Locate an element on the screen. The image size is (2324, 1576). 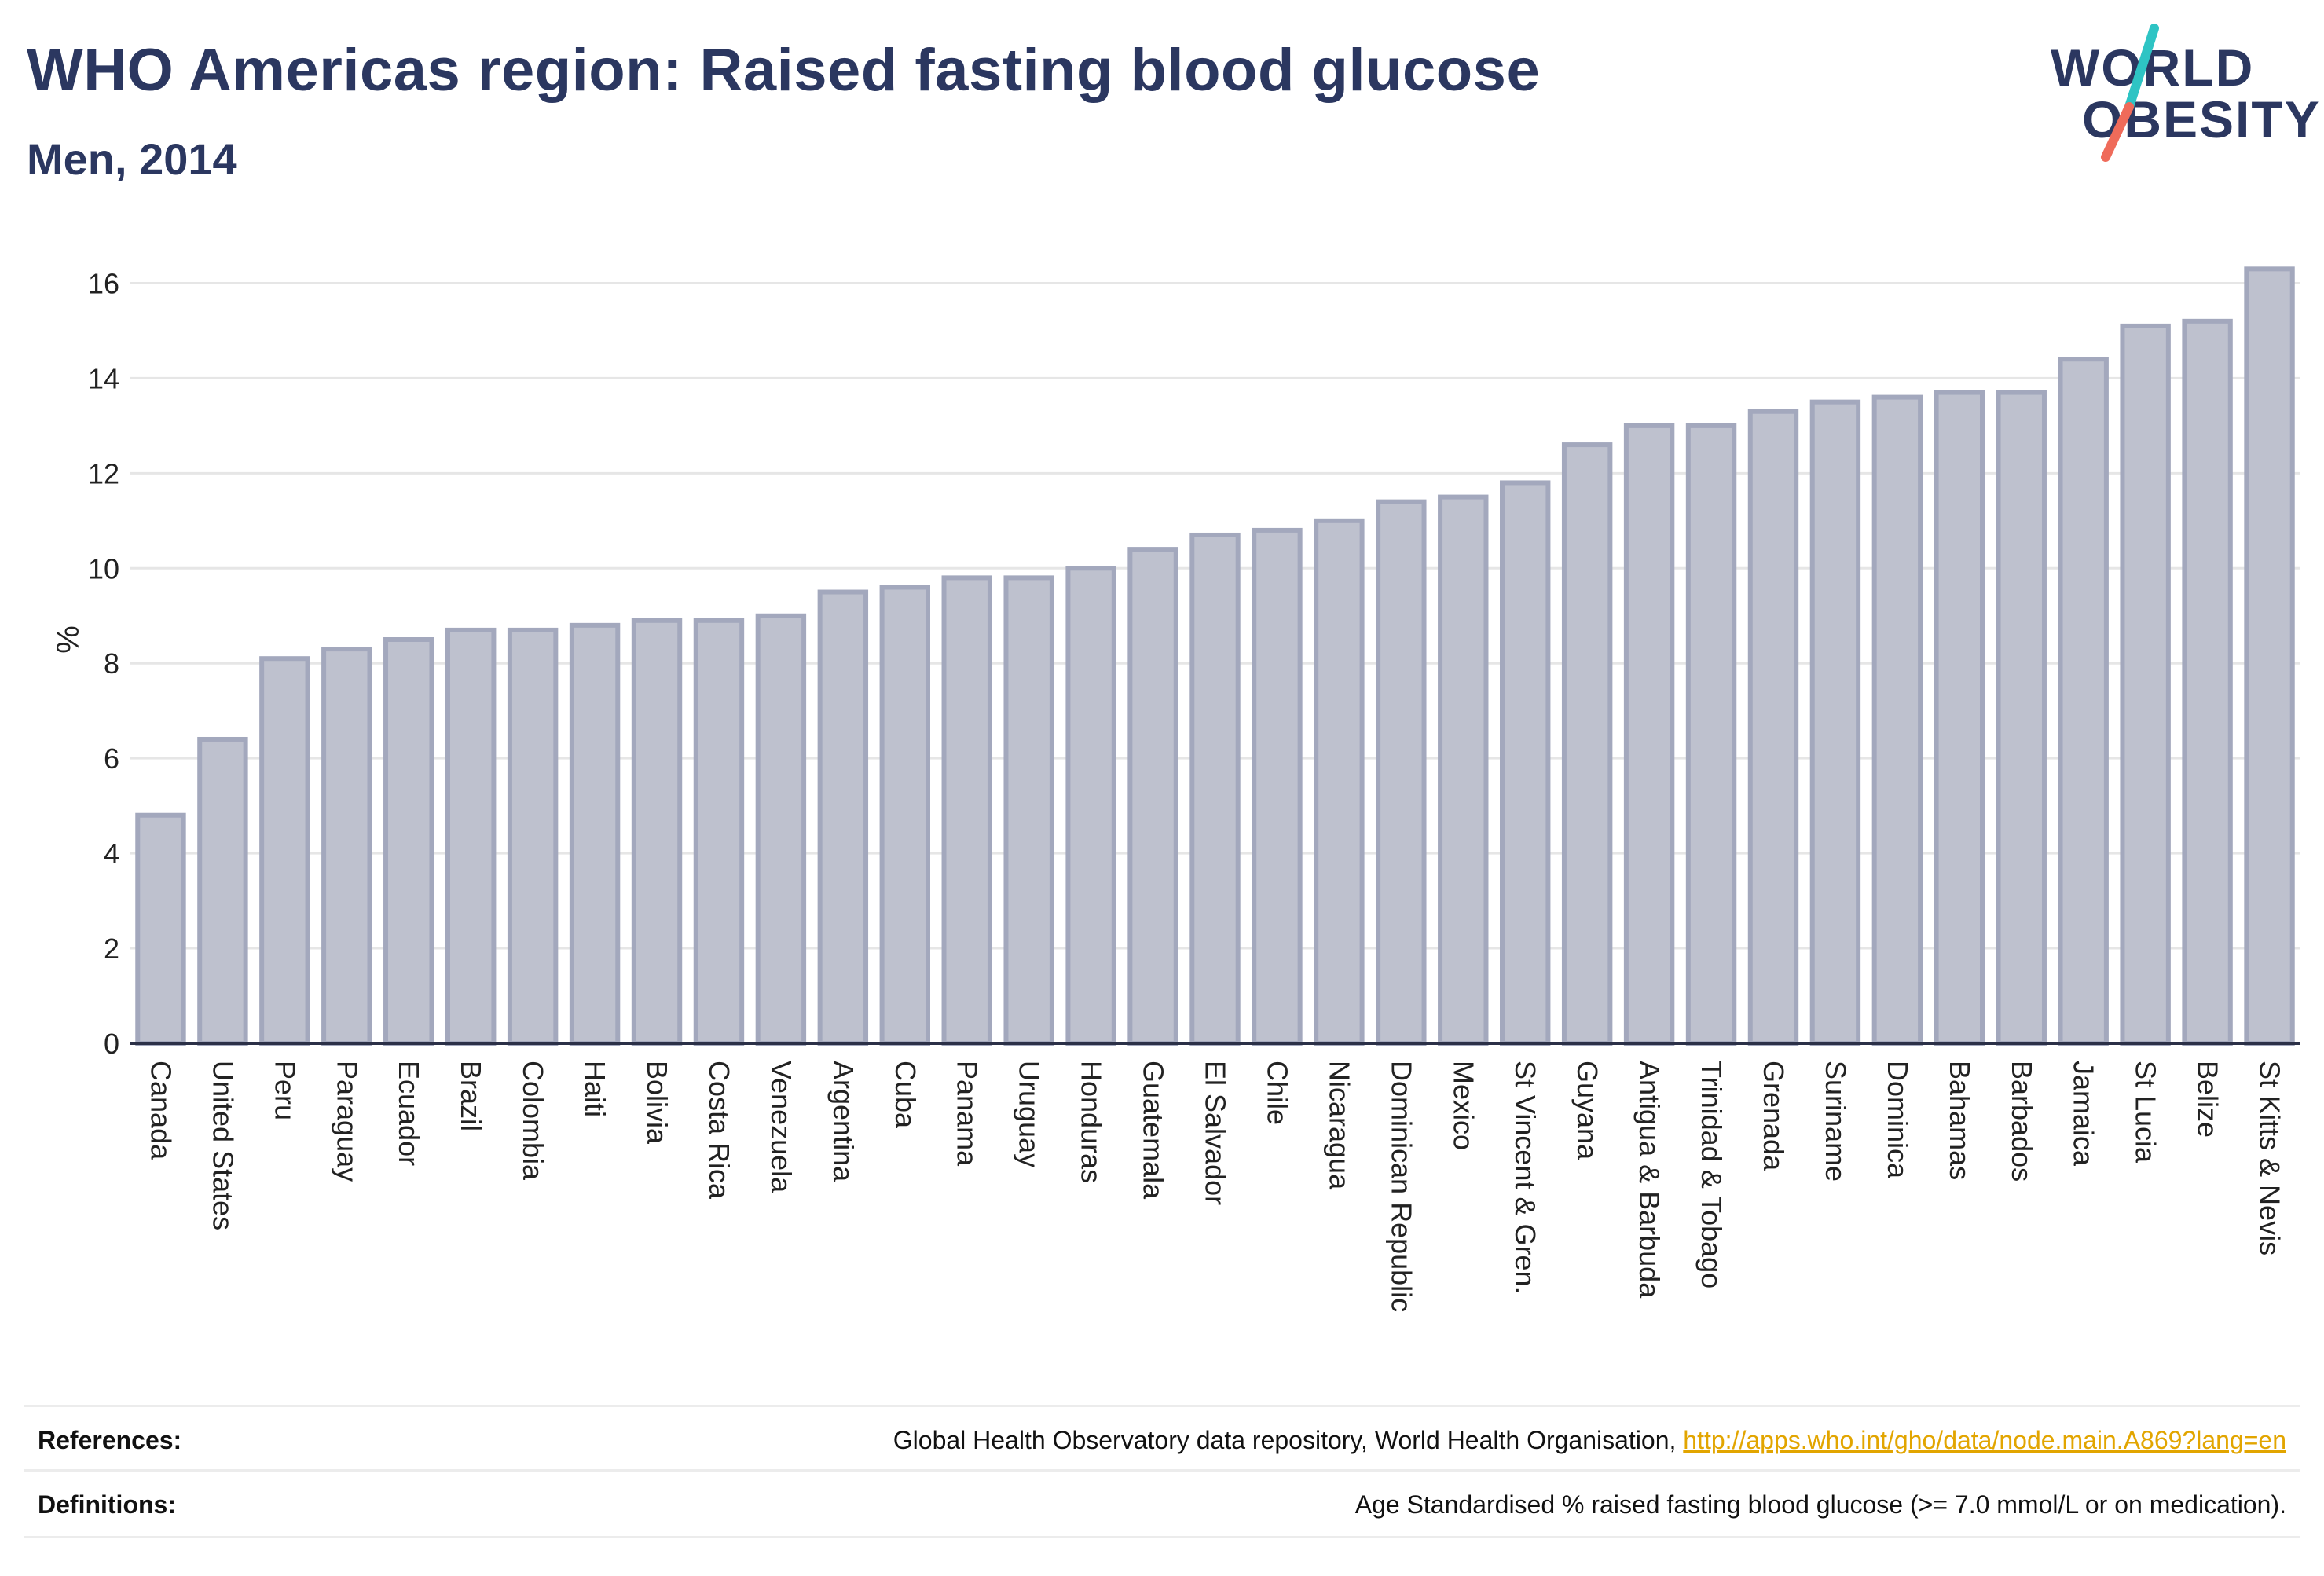
x-tick-label: Chile is located at coordinates (1277, 1093).